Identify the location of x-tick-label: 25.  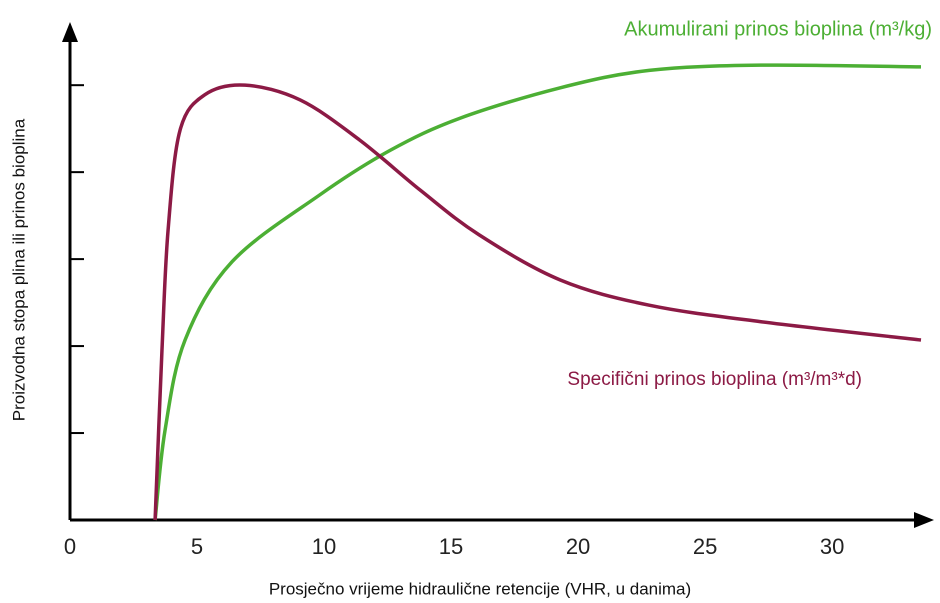
(705, 546).